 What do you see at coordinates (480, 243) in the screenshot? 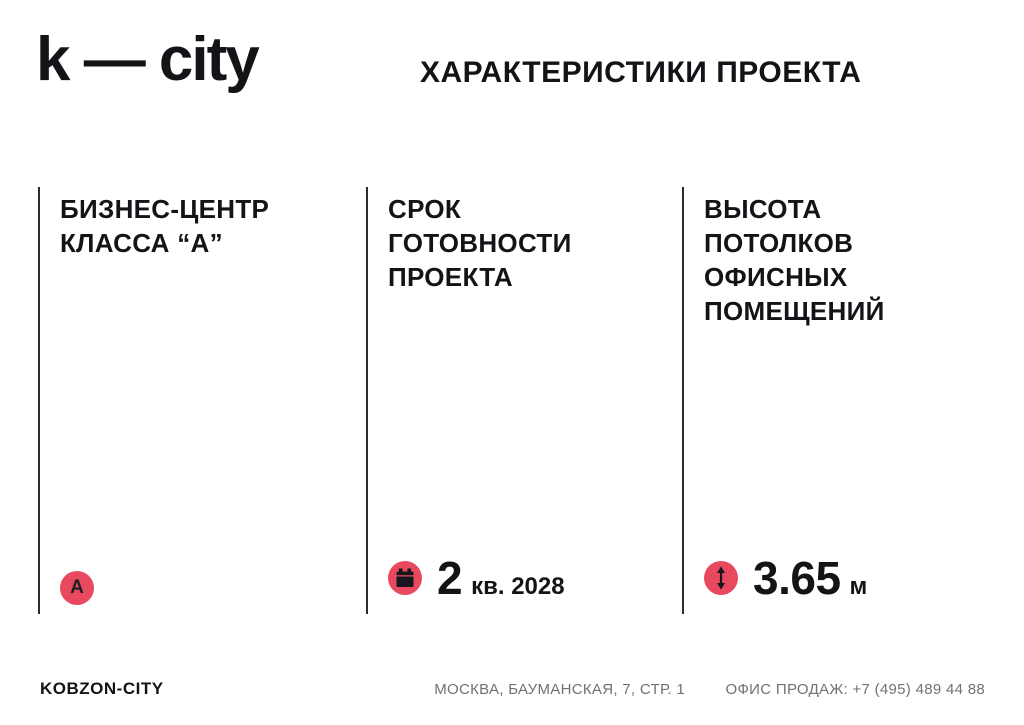
I see `column-title: СРОК ГОТОВНОСТИ ПРОЕКТА` at bounding box center [480, 243].